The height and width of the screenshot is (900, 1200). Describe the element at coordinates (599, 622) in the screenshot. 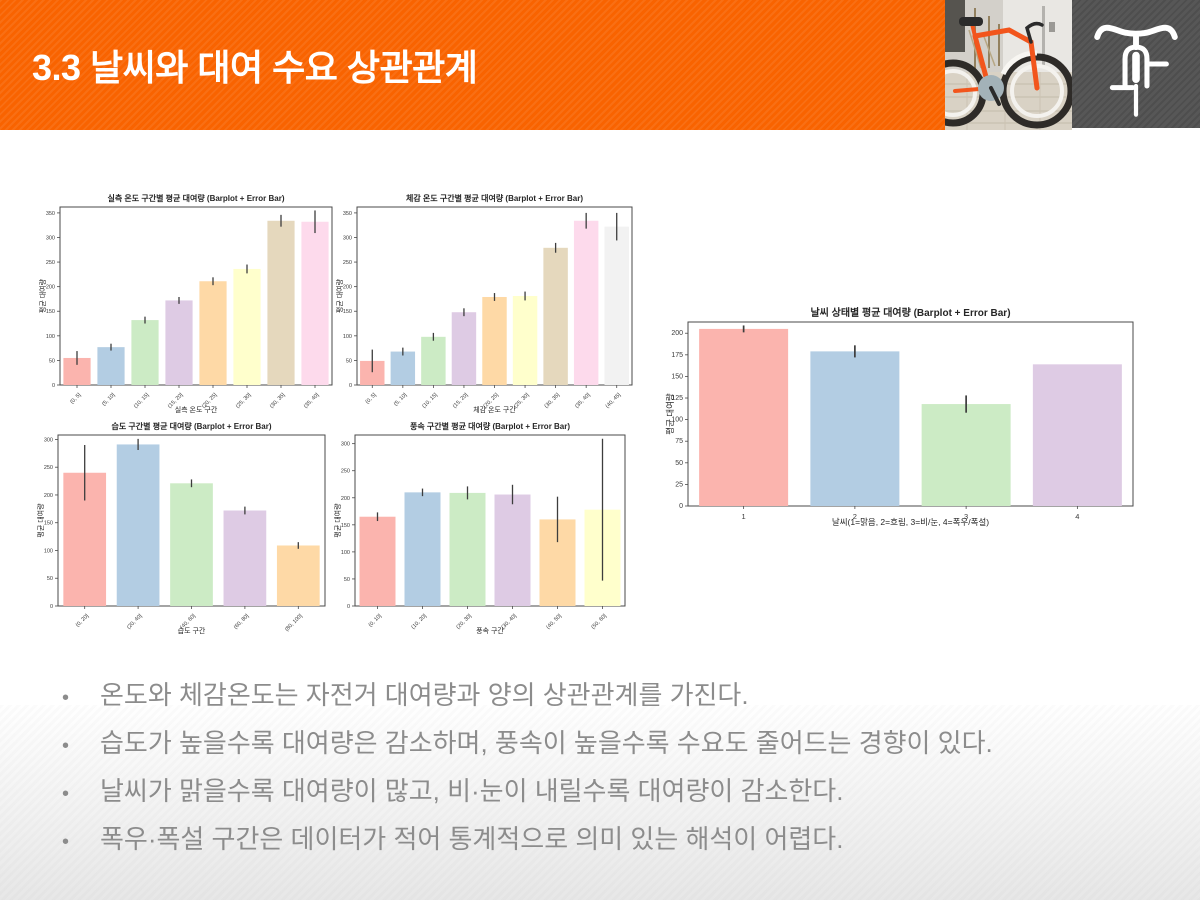

I see `svg-text: (50, 60]` at that location.